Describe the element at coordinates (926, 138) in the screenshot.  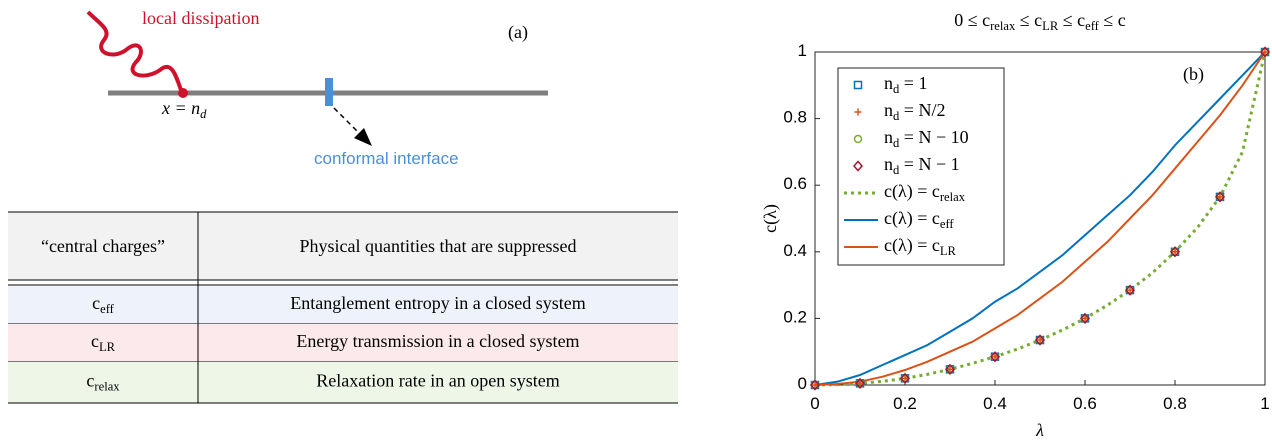
I see `legend-label: nd​ = N − 10` at that location.